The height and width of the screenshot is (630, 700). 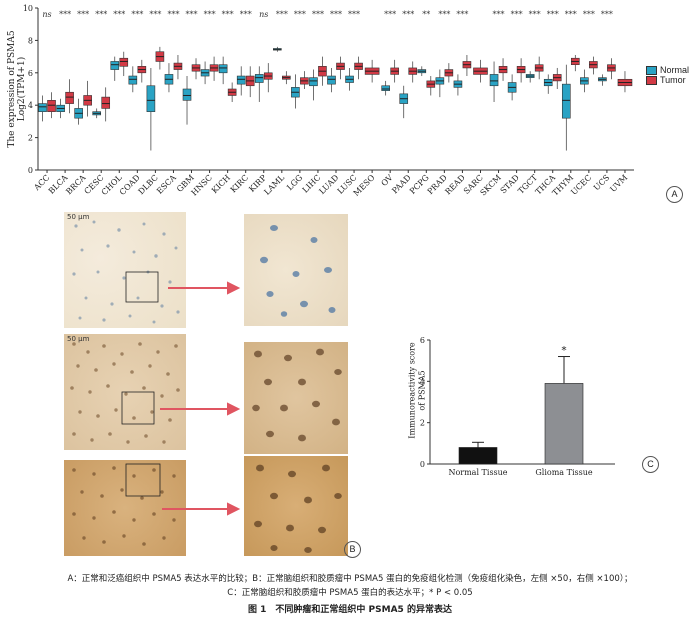 I want to click on y-tick-label: 8, so click(x=30, y=40).